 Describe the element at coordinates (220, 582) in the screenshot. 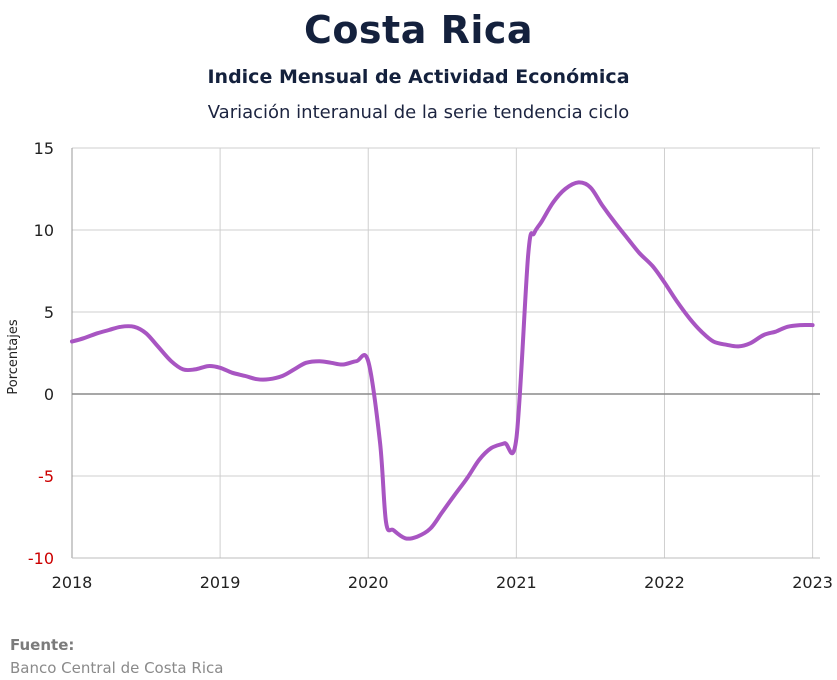

I see `x-tick-label: 2019` at that location.